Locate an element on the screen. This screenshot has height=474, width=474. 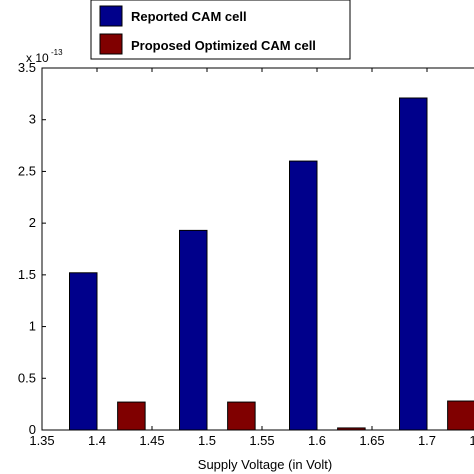
legend-box is located at coordinates (220, 30).